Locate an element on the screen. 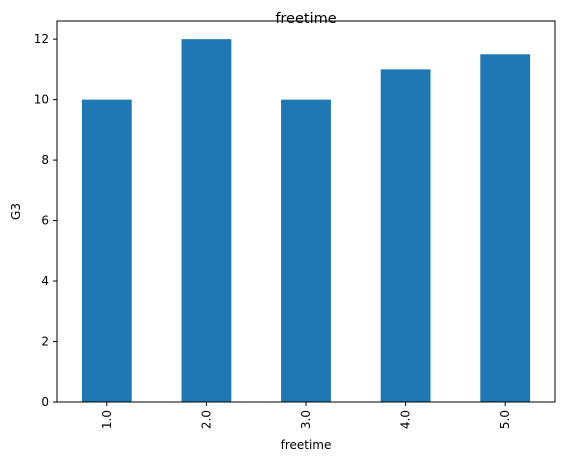 The width and height of the screenshot is (562, 463). x-axis: 1.0 2.0 3.0 4.0 5.0 is located at coordinates (306, 415).